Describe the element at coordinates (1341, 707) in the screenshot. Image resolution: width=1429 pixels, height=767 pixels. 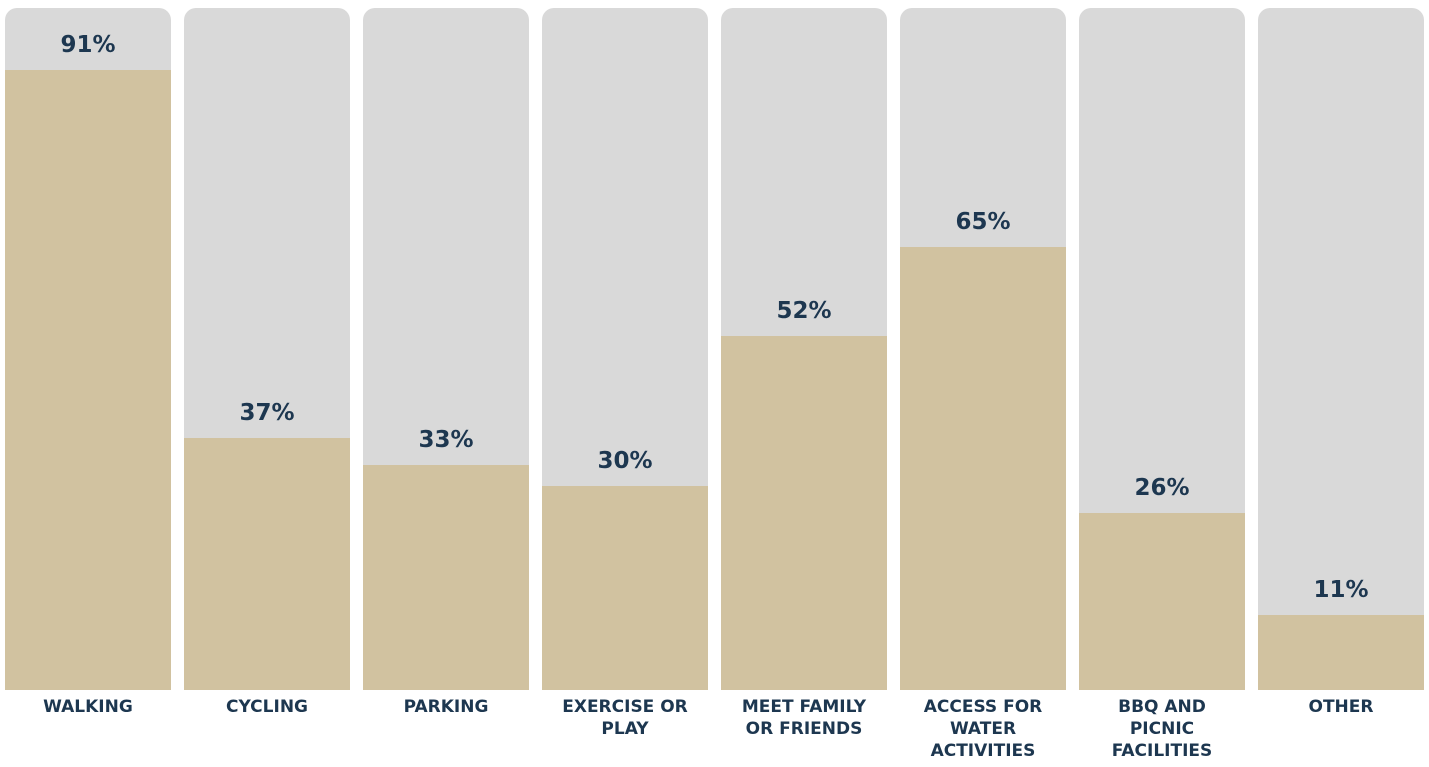
I see `category-label: OTHER` at that location.